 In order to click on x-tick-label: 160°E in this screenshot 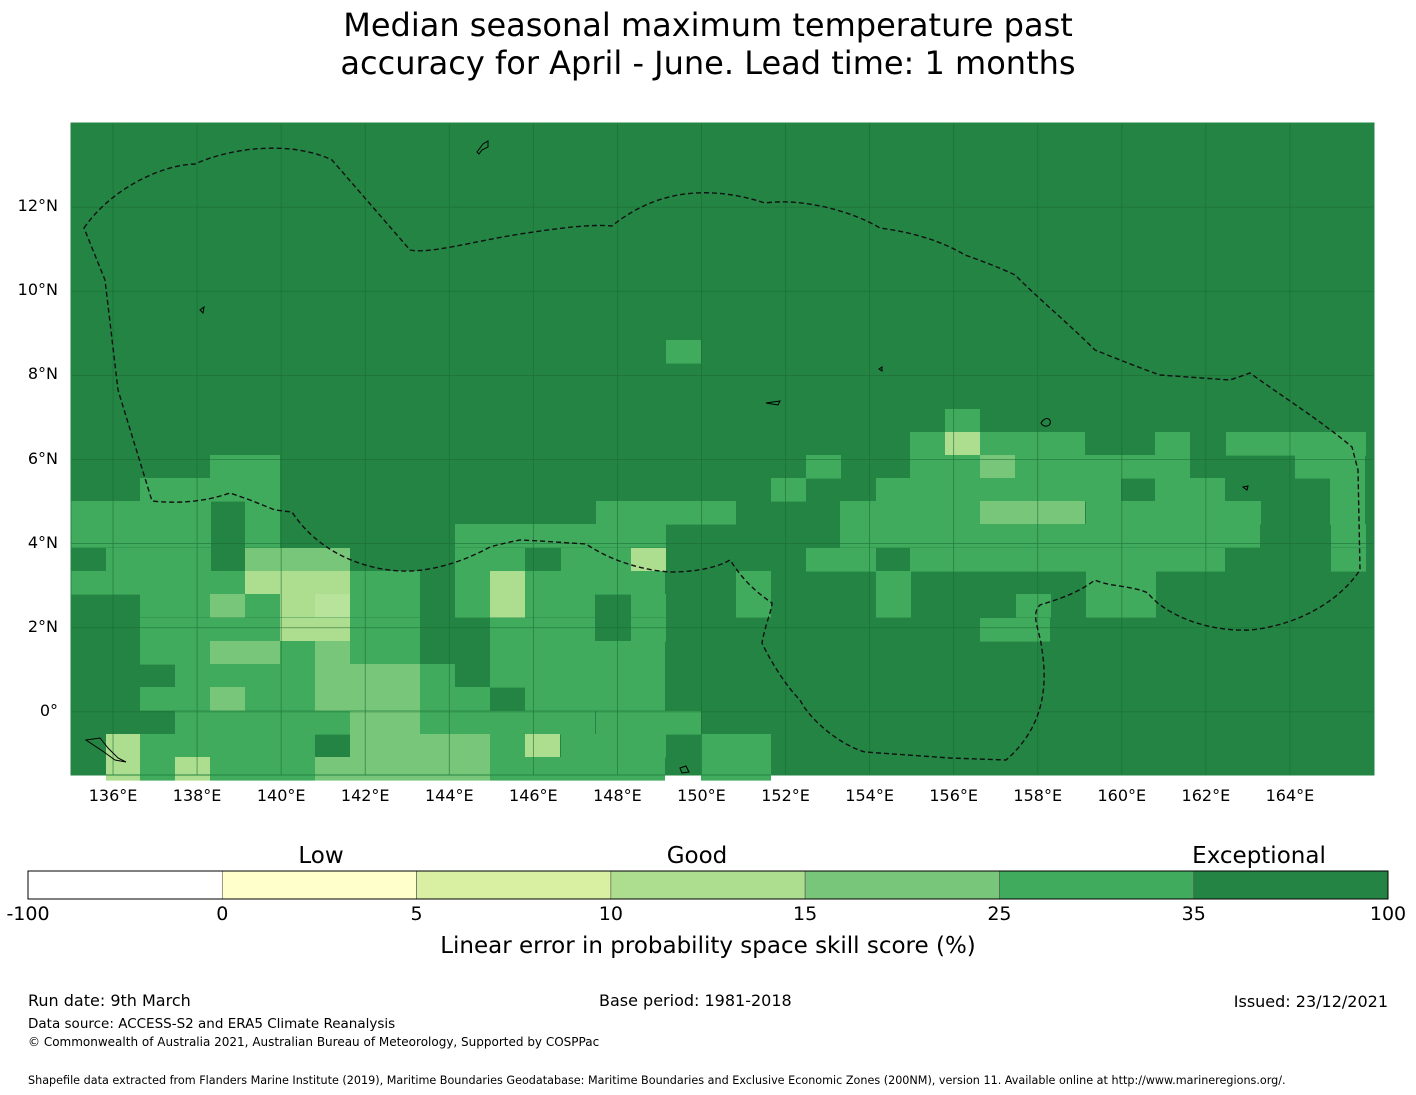, I will do `click(1122, 795)`.